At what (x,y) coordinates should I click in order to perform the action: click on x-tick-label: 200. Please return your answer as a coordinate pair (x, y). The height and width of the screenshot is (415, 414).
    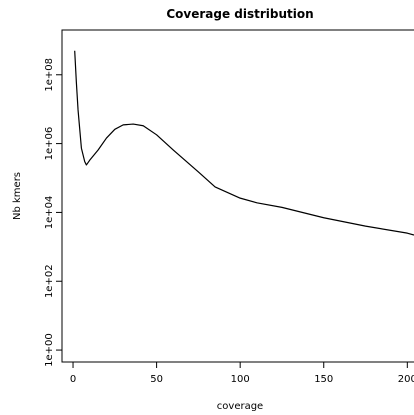
    Looking at the image, I should click on (406, 379).